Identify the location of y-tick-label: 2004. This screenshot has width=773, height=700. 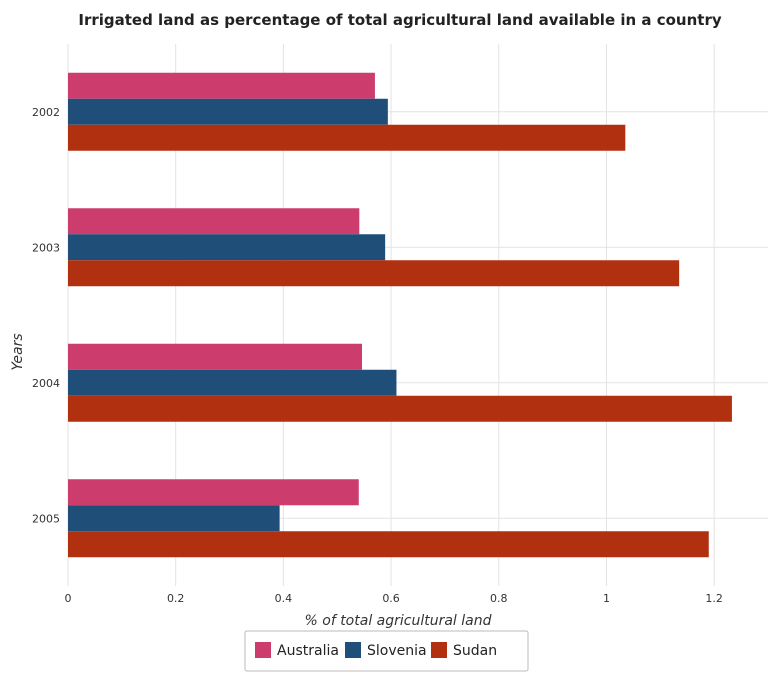
(46, 383).